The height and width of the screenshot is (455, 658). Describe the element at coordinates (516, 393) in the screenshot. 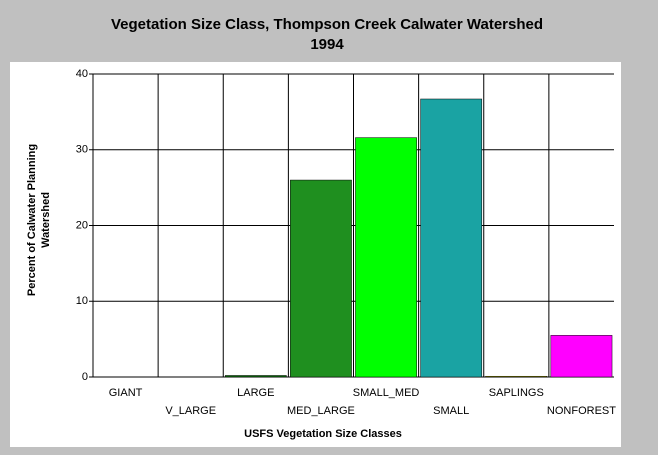

I see `x-tick-label: SAPLINGS` at that location.